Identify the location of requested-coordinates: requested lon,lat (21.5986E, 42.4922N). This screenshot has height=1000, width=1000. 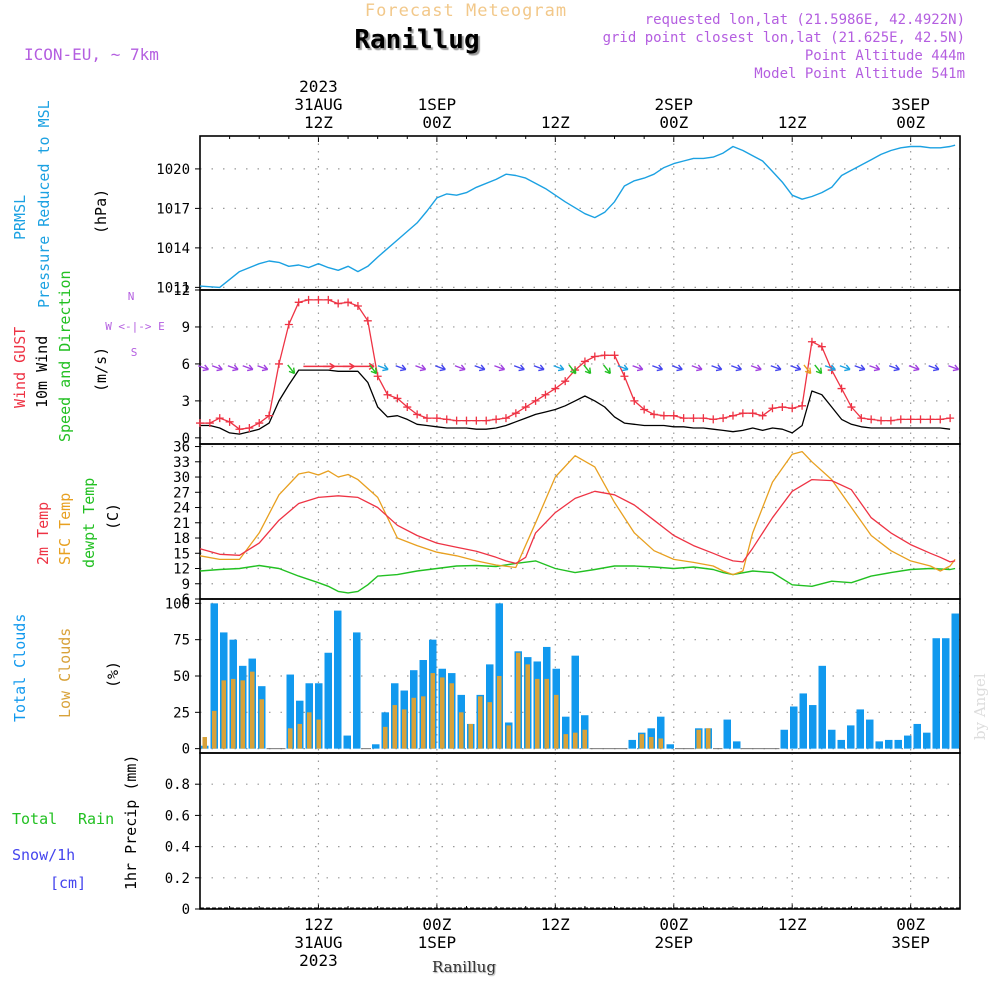
(805, 20).